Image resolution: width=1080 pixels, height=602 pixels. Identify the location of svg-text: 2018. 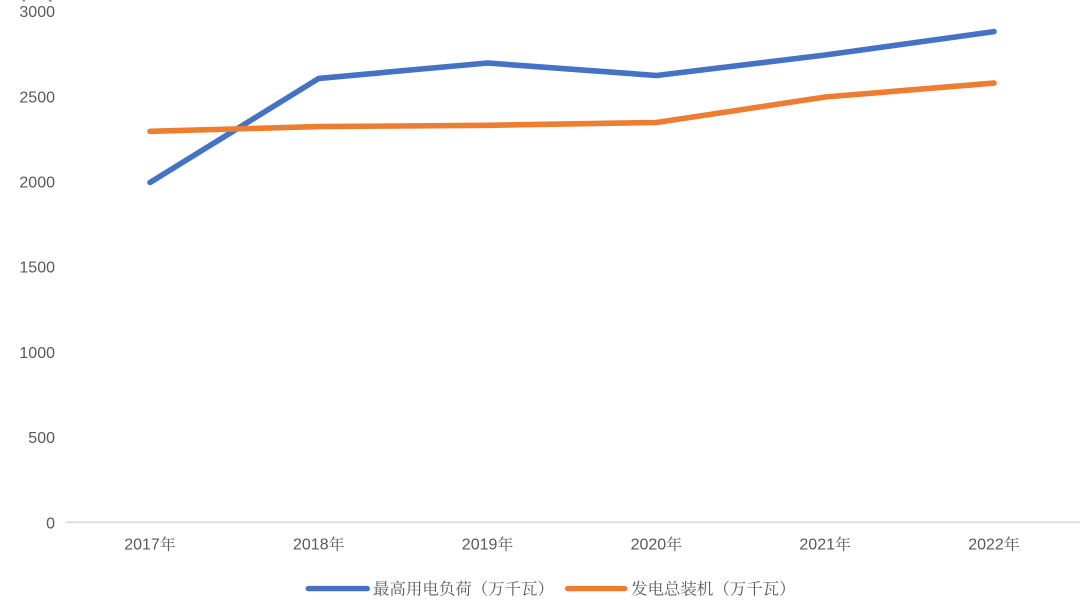
(311, 544).